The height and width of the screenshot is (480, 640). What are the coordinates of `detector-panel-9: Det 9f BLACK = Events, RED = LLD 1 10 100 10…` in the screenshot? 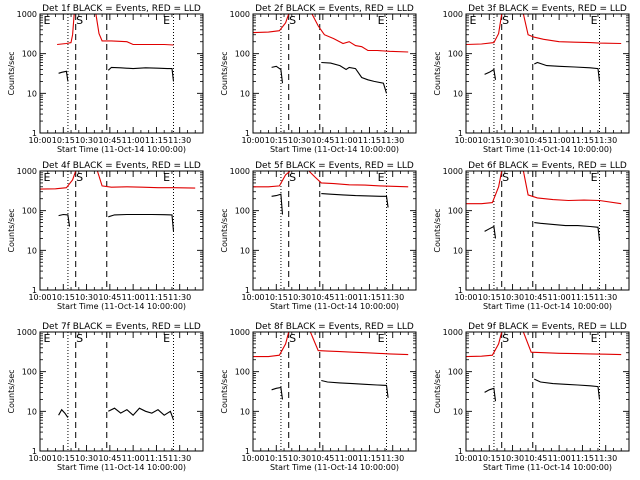 It's located at (531, 397).